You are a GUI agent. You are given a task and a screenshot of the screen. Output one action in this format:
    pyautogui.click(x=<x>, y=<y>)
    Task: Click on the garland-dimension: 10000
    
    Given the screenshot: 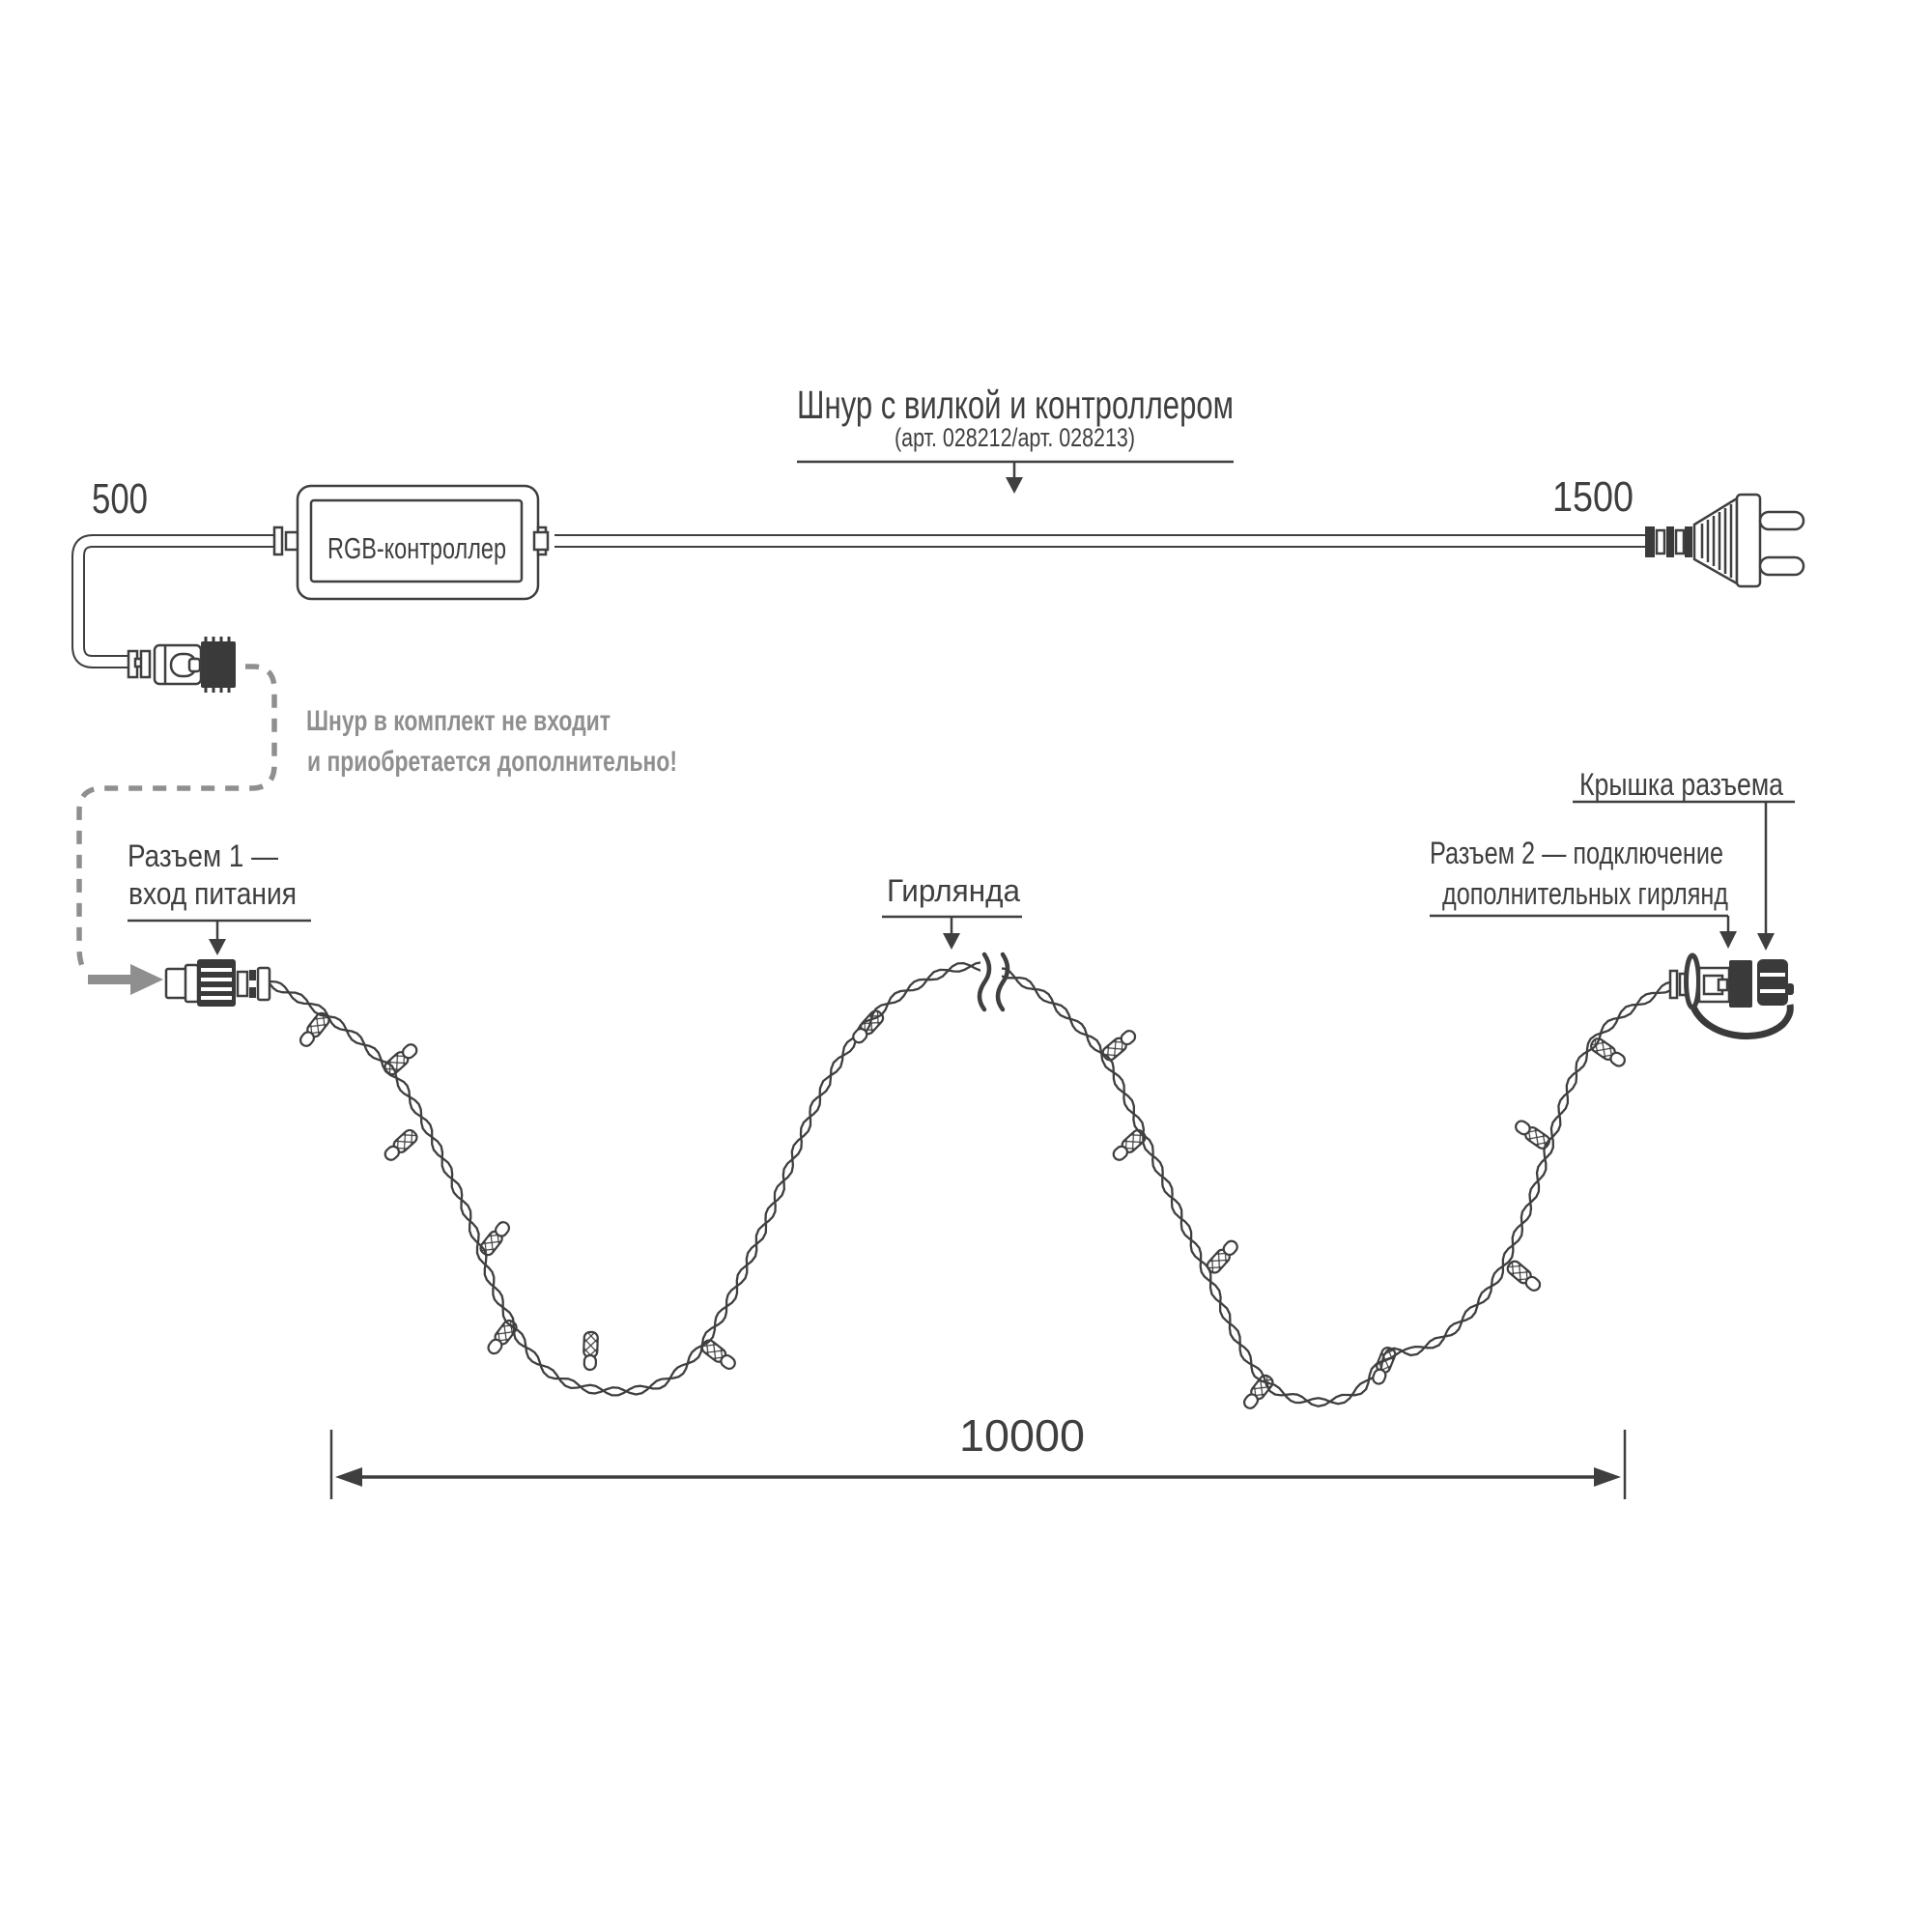 What is the action you would take?
    pyautogui.click(x=978, y=1454)
    